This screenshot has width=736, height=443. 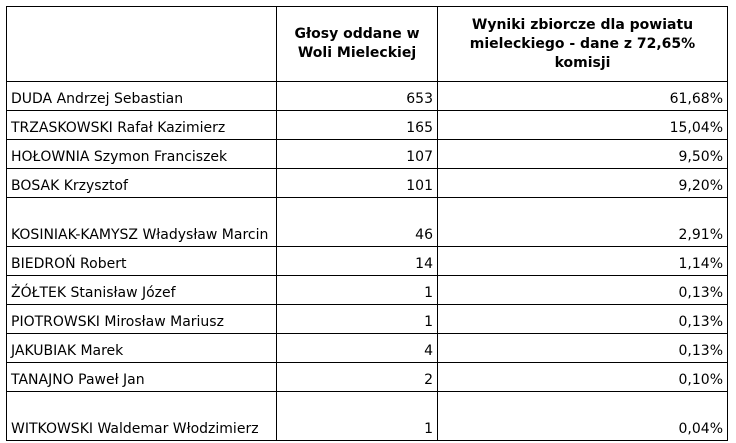 I want to click on percent-cell: 15,04%, so click(x=582, y=125).